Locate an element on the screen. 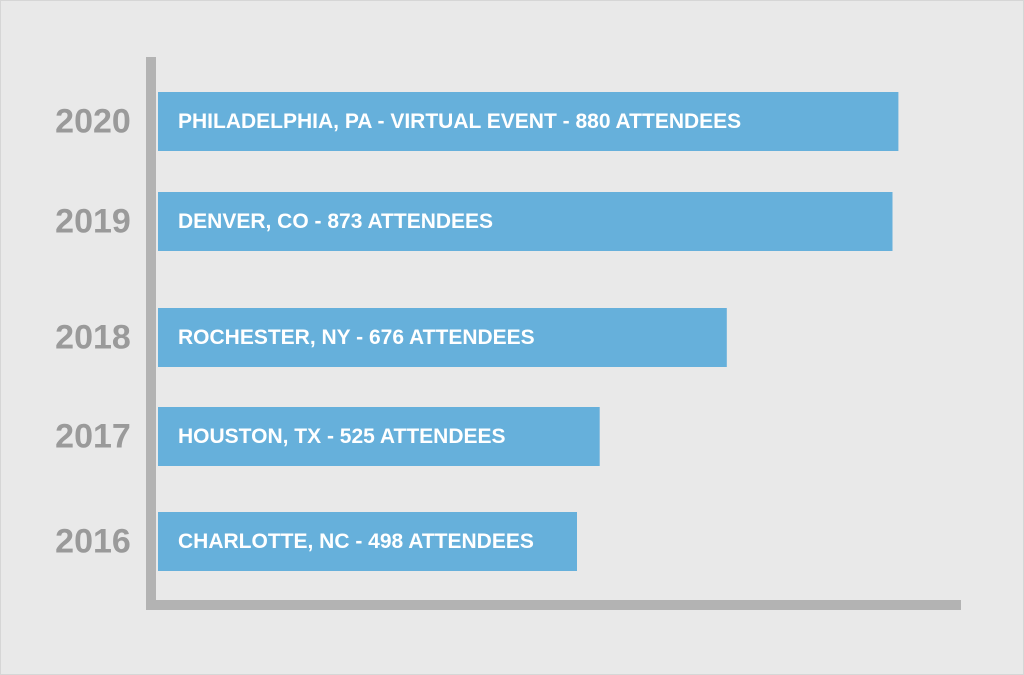 Image resolution: width=1024 pixels, height=675 pixels. bar-2020 is located at coordinates (528, 121).